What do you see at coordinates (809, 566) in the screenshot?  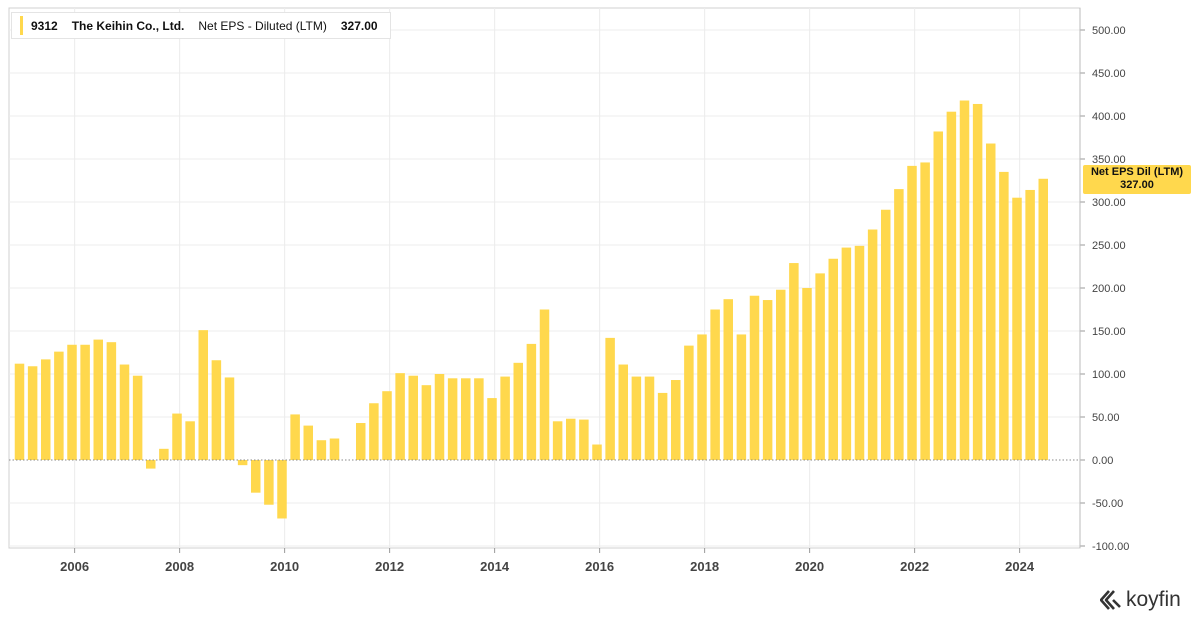 I see `x-tick-label: 2020` at bounding box center [809, 566].